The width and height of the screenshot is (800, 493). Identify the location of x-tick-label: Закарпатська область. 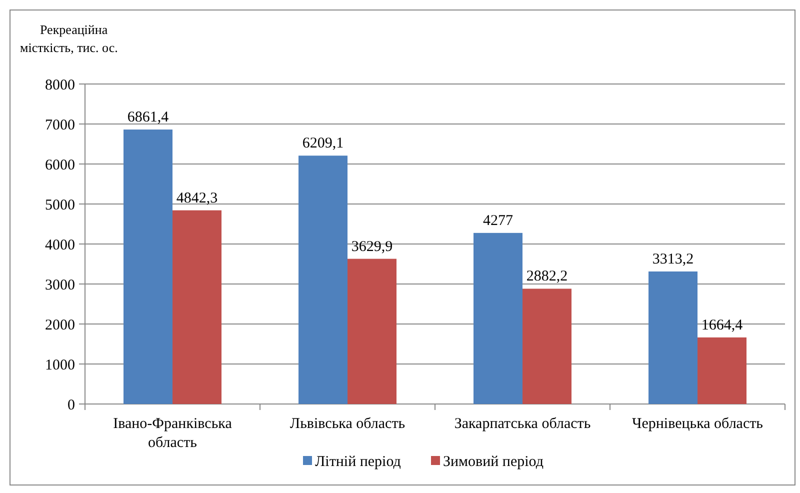
(522, 424).